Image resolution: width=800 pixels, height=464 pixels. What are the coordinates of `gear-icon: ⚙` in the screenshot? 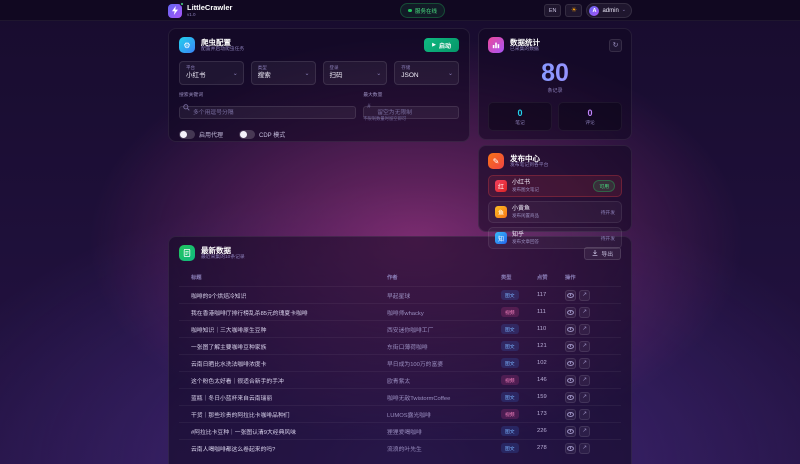 It's located at (187, 45).